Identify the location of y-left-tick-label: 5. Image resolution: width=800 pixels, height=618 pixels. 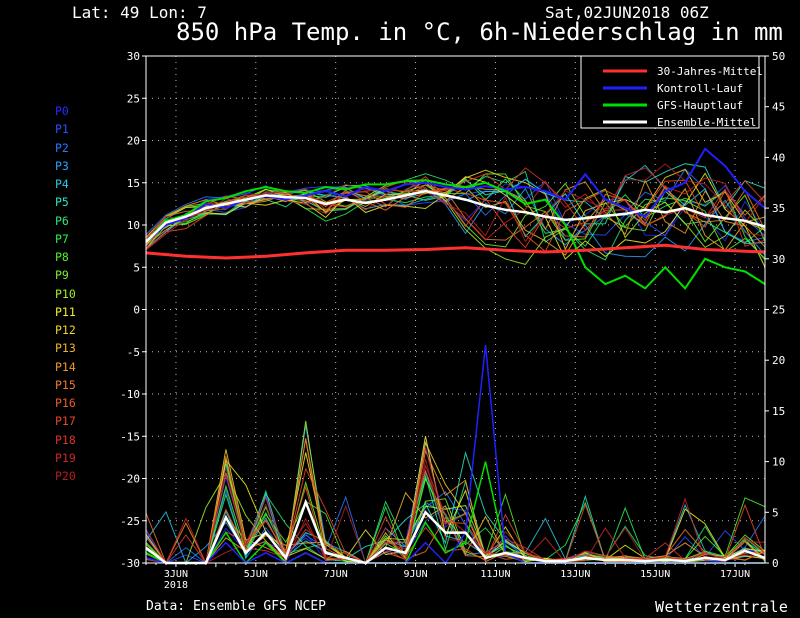
(136, 267).